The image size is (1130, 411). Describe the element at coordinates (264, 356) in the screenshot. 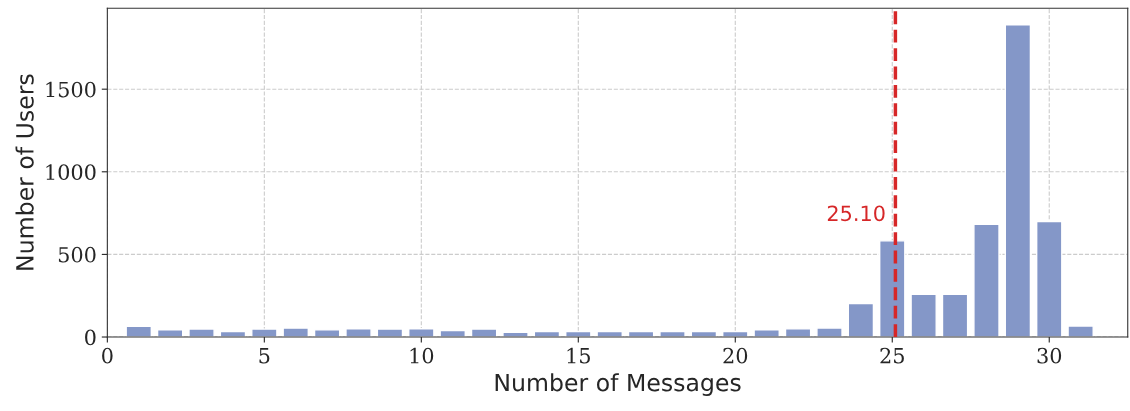

I see `x-tick-label: 5` at that location.